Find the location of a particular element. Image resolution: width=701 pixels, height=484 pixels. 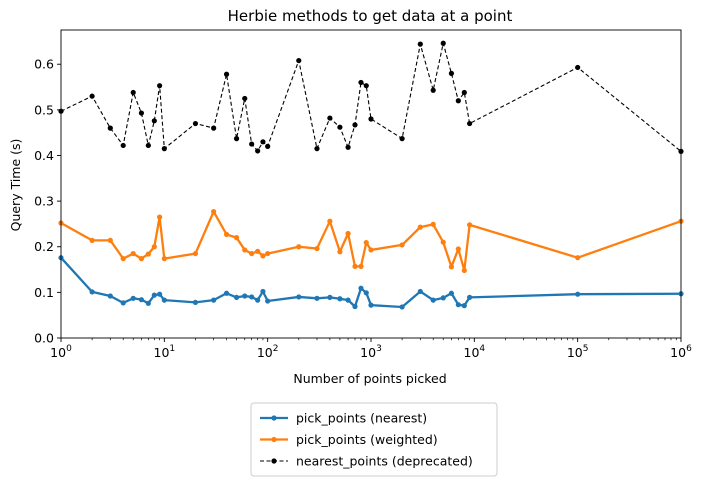

legend-entry: pick_points (nearest) is located at coordinates (343, 418).